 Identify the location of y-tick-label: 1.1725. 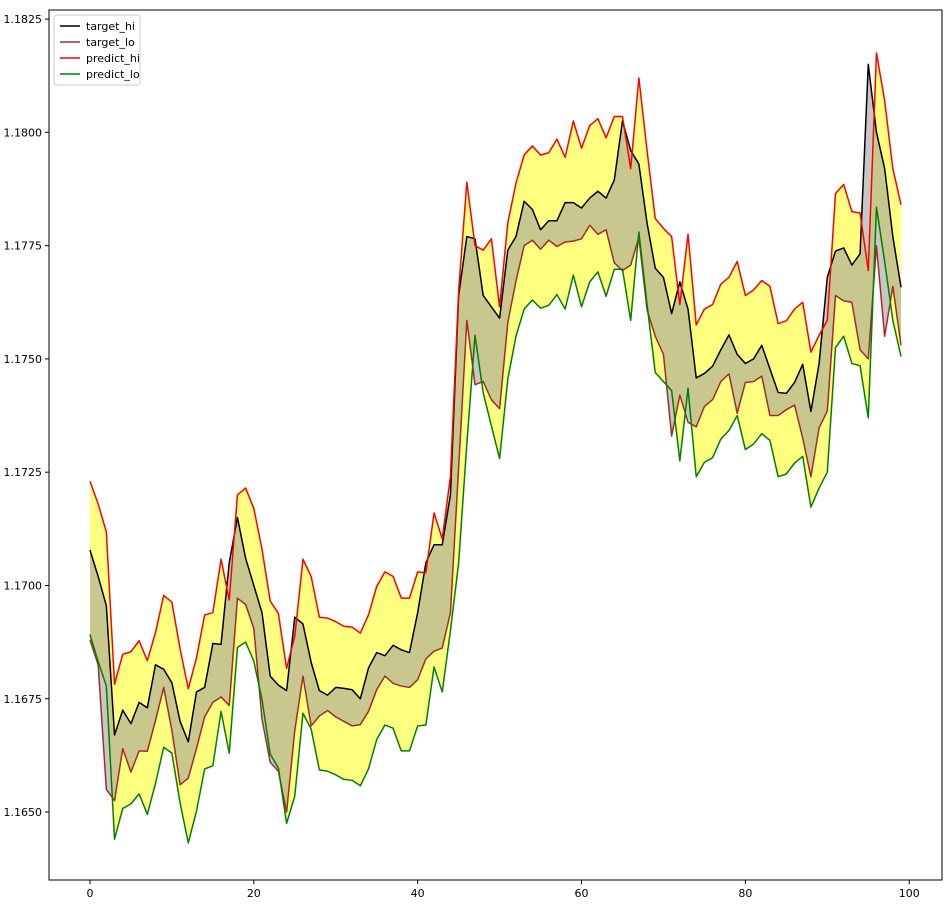
(23, 472).